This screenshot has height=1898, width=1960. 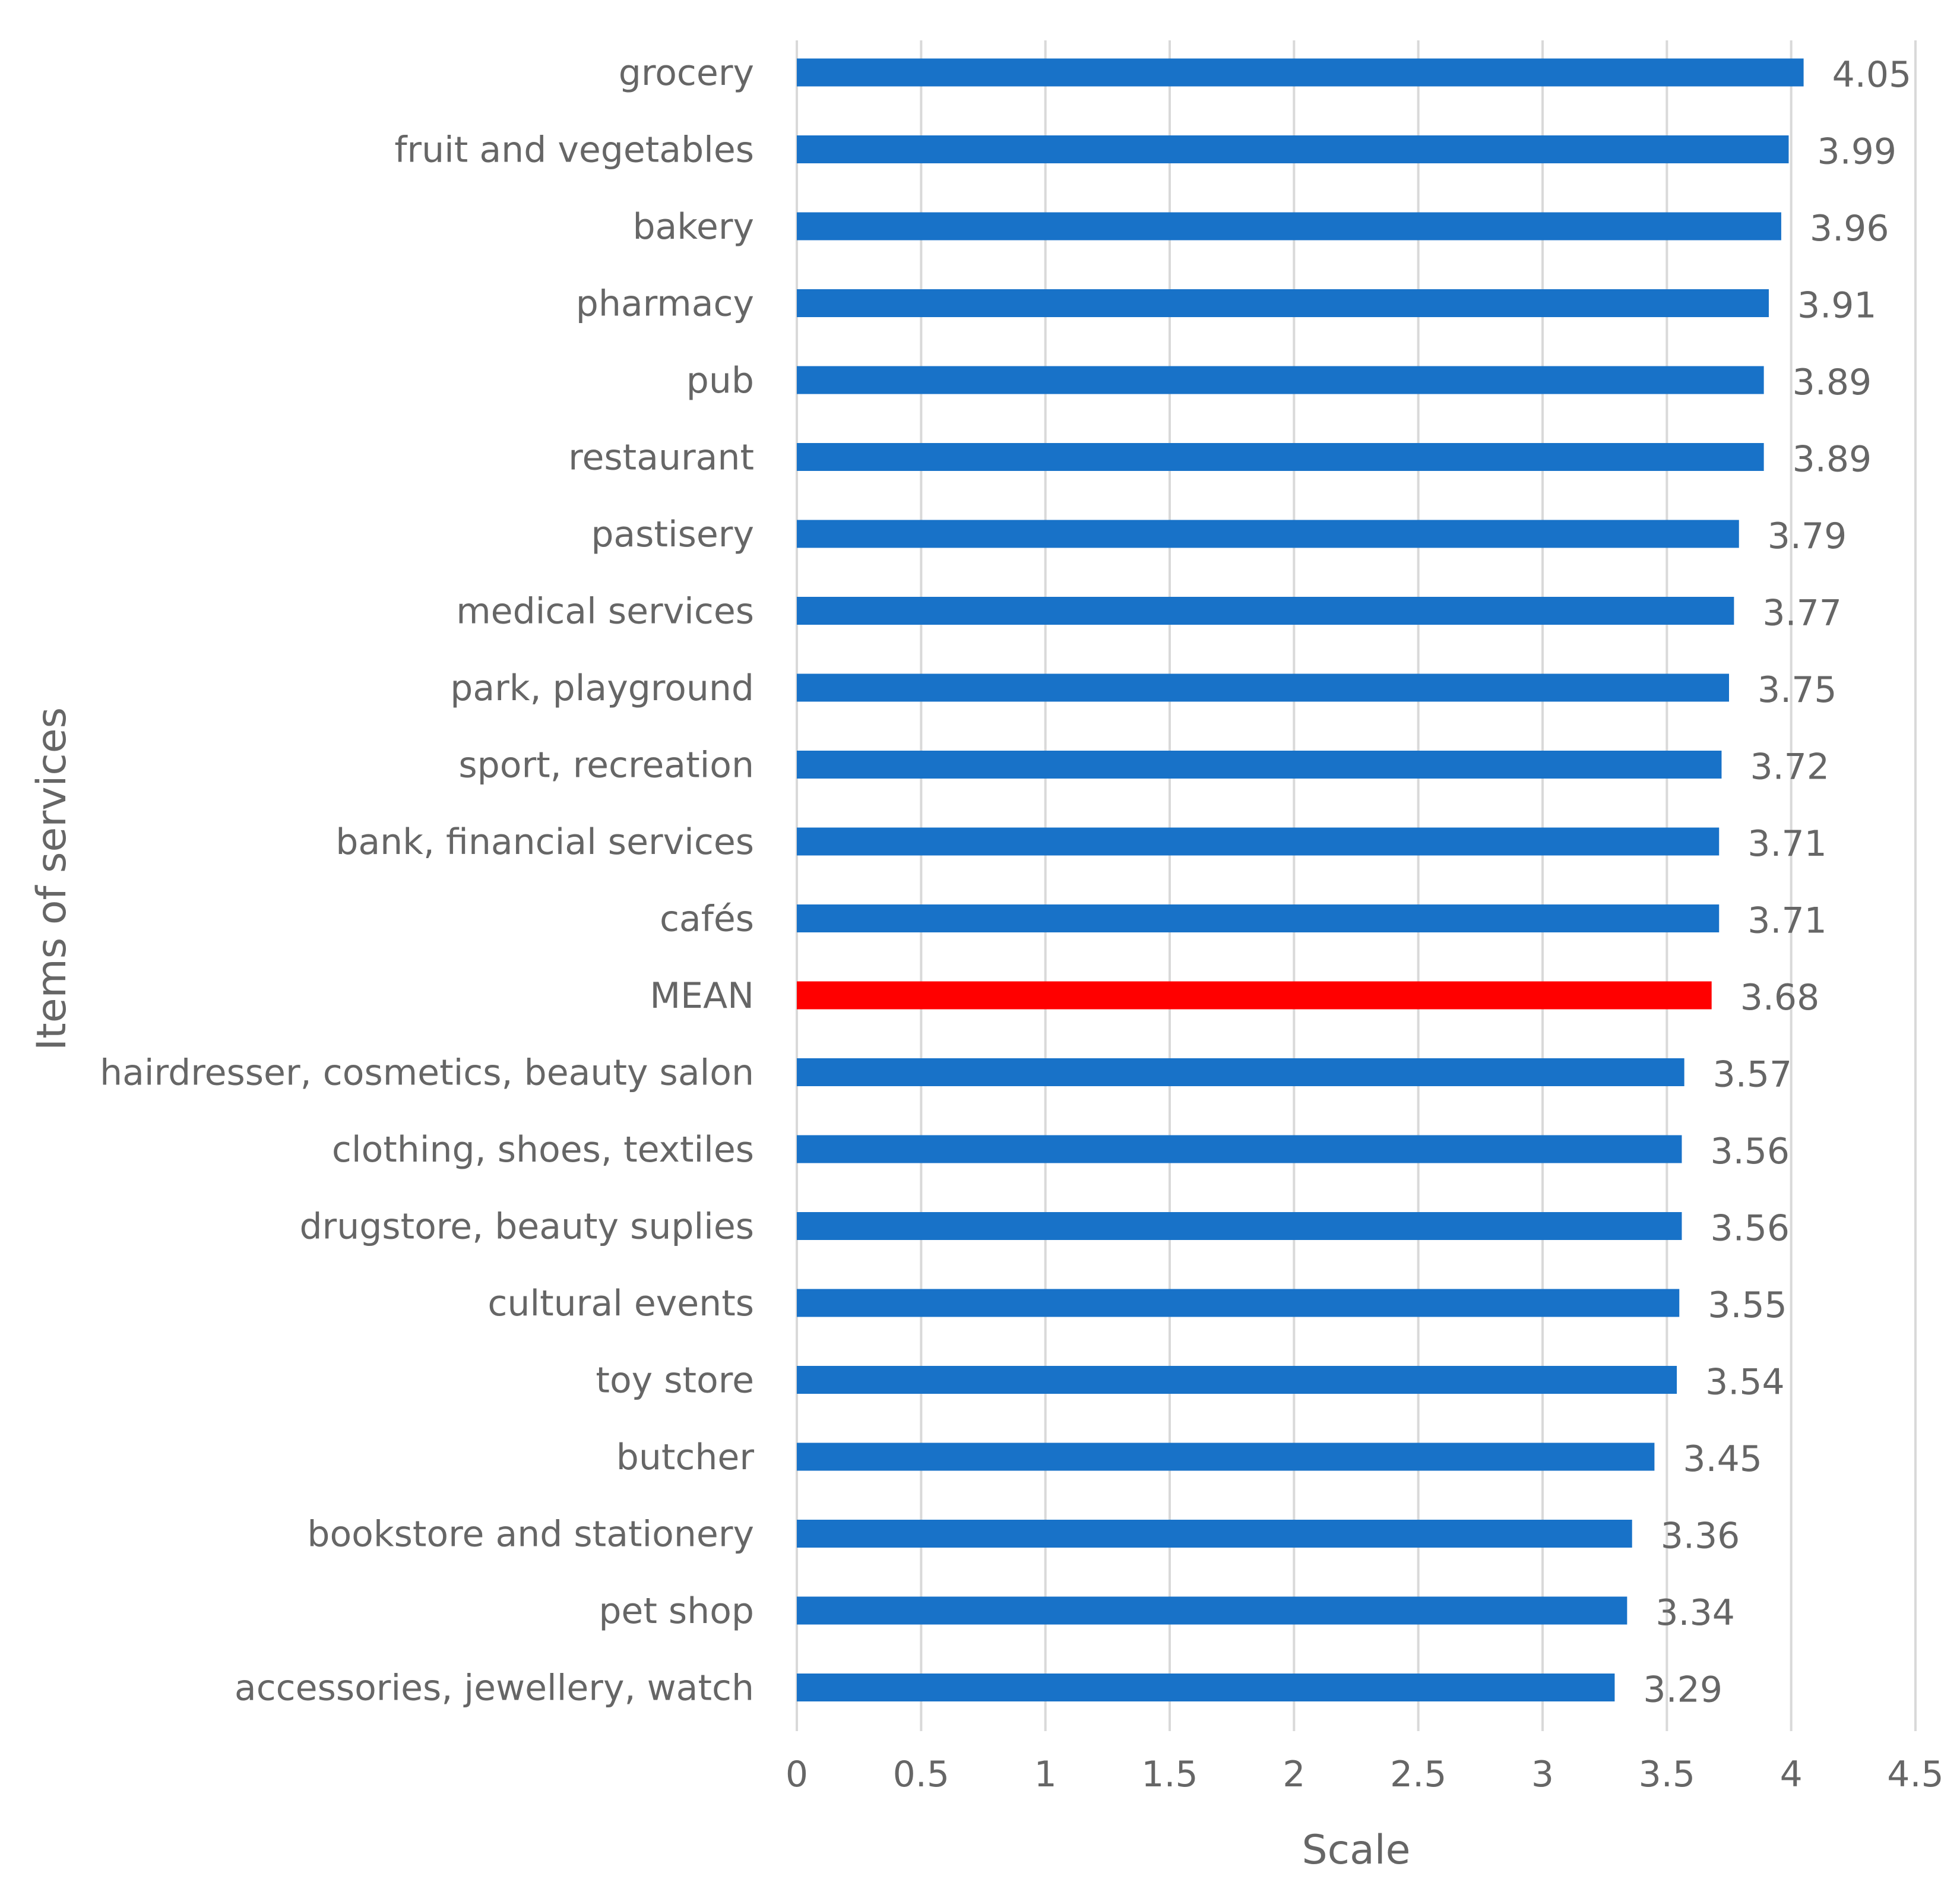 I want to click on value-label: 3.36, so click(x=1701, y=1536).